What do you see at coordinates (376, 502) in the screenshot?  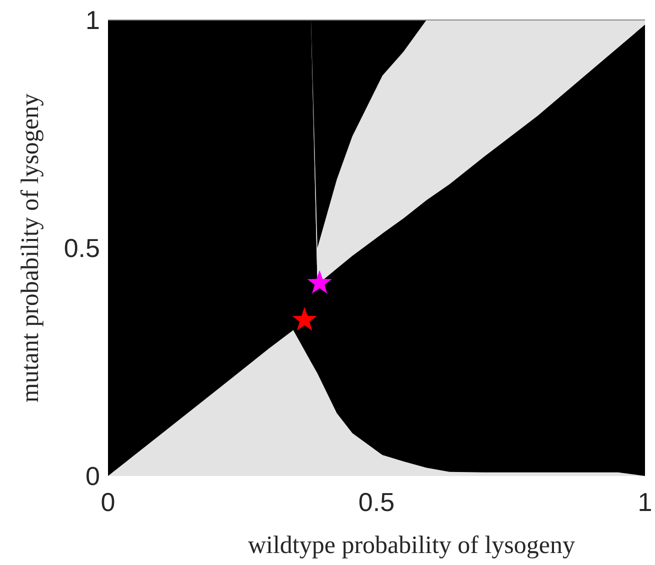 I see `x-tick-label: 0.5` at bounding box center [376, 502].